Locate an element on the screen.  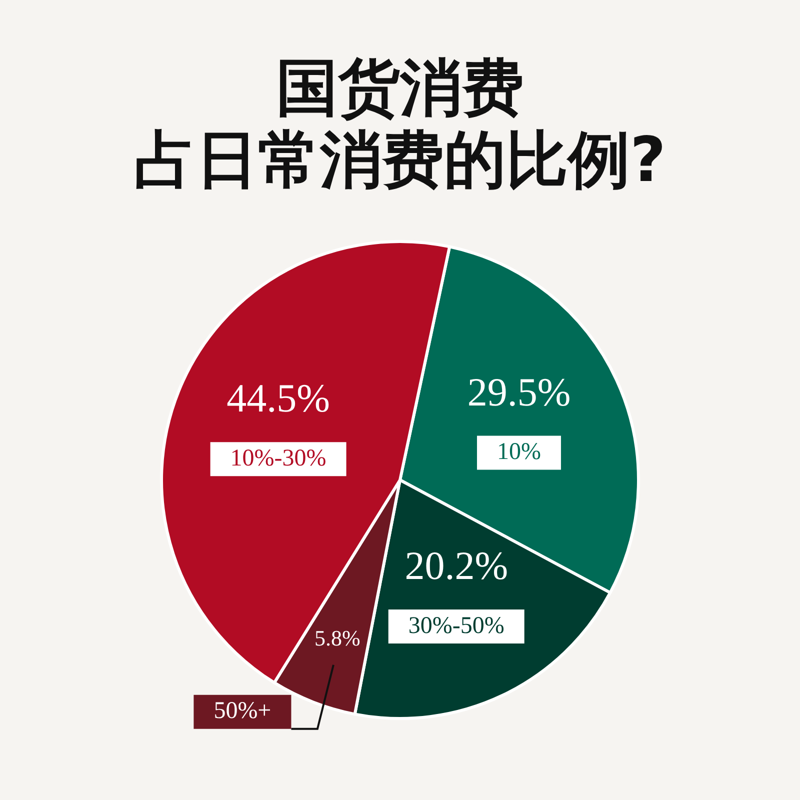
data-label: 44.5% is located at coordinates (278, 398).